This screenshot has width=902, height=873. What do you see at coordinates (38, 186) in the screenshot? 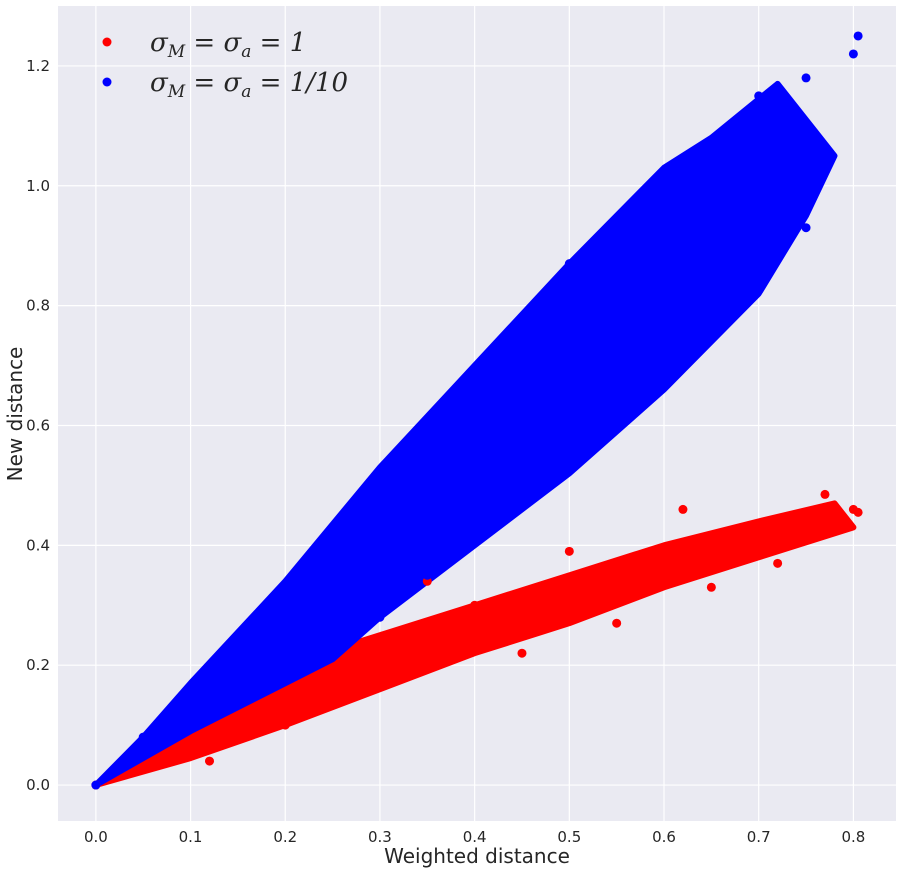
I see `y-tick-label: 1.0` at bounding box center [38, 186].